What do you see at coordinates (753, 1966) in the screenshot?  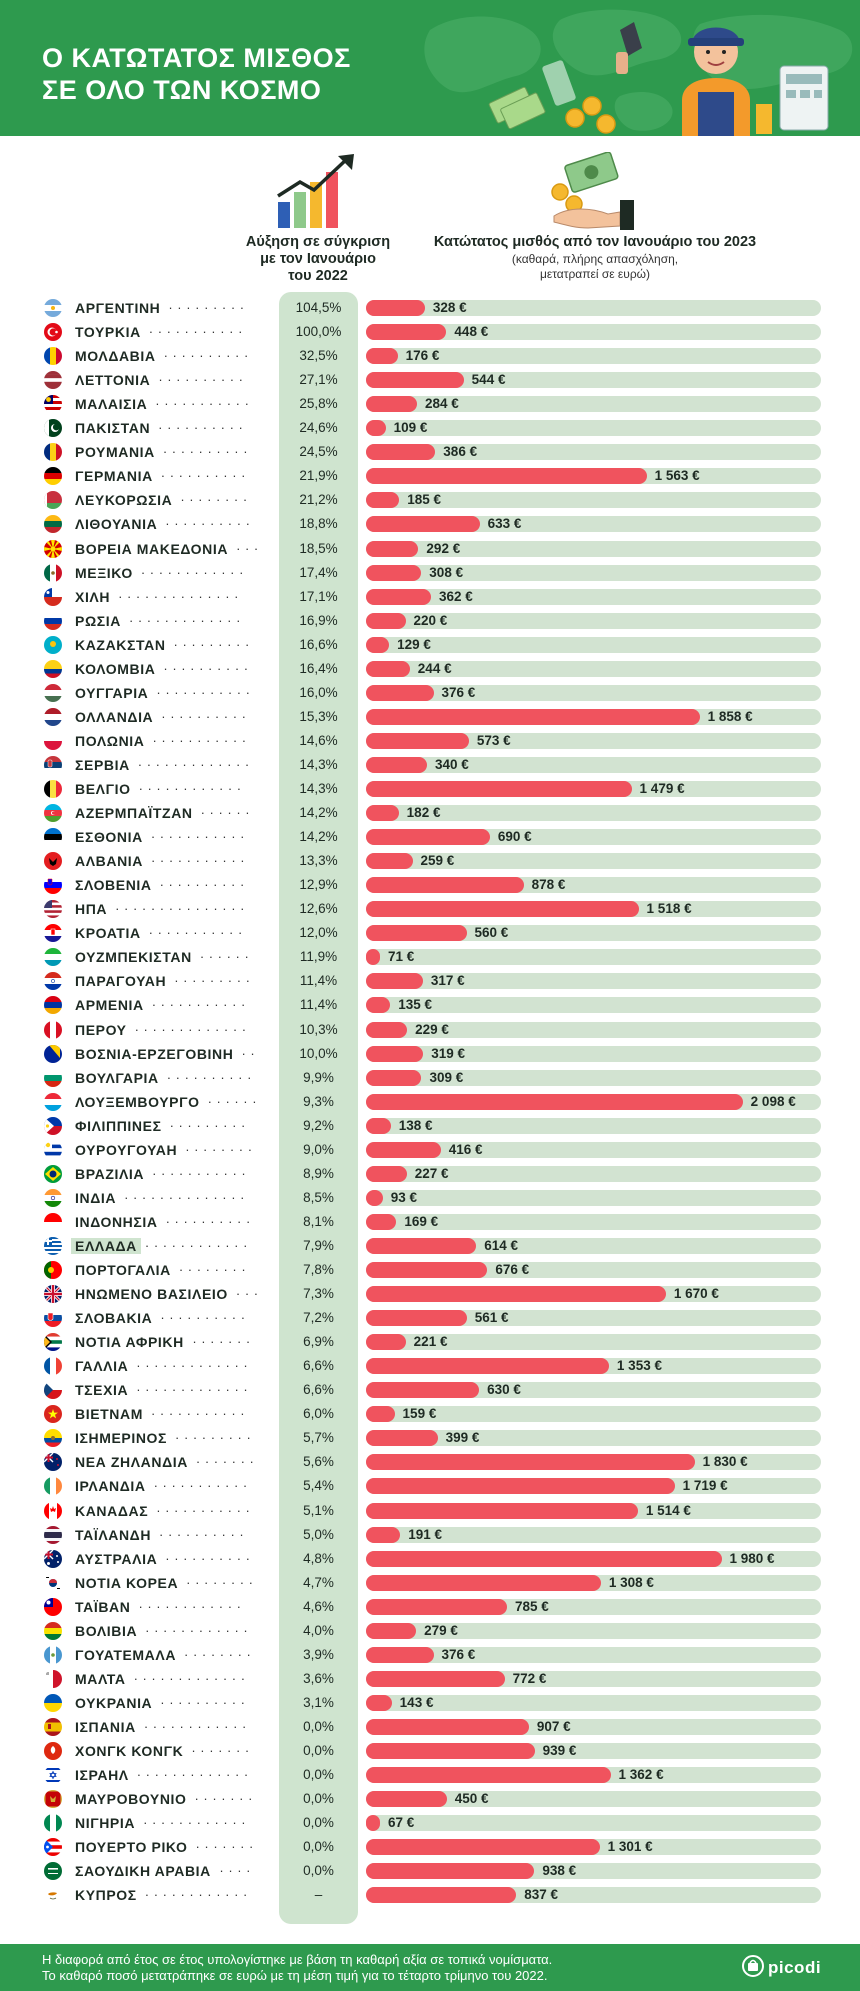 I see `picodi-logo-icon` at bounding box center [753, 1966].